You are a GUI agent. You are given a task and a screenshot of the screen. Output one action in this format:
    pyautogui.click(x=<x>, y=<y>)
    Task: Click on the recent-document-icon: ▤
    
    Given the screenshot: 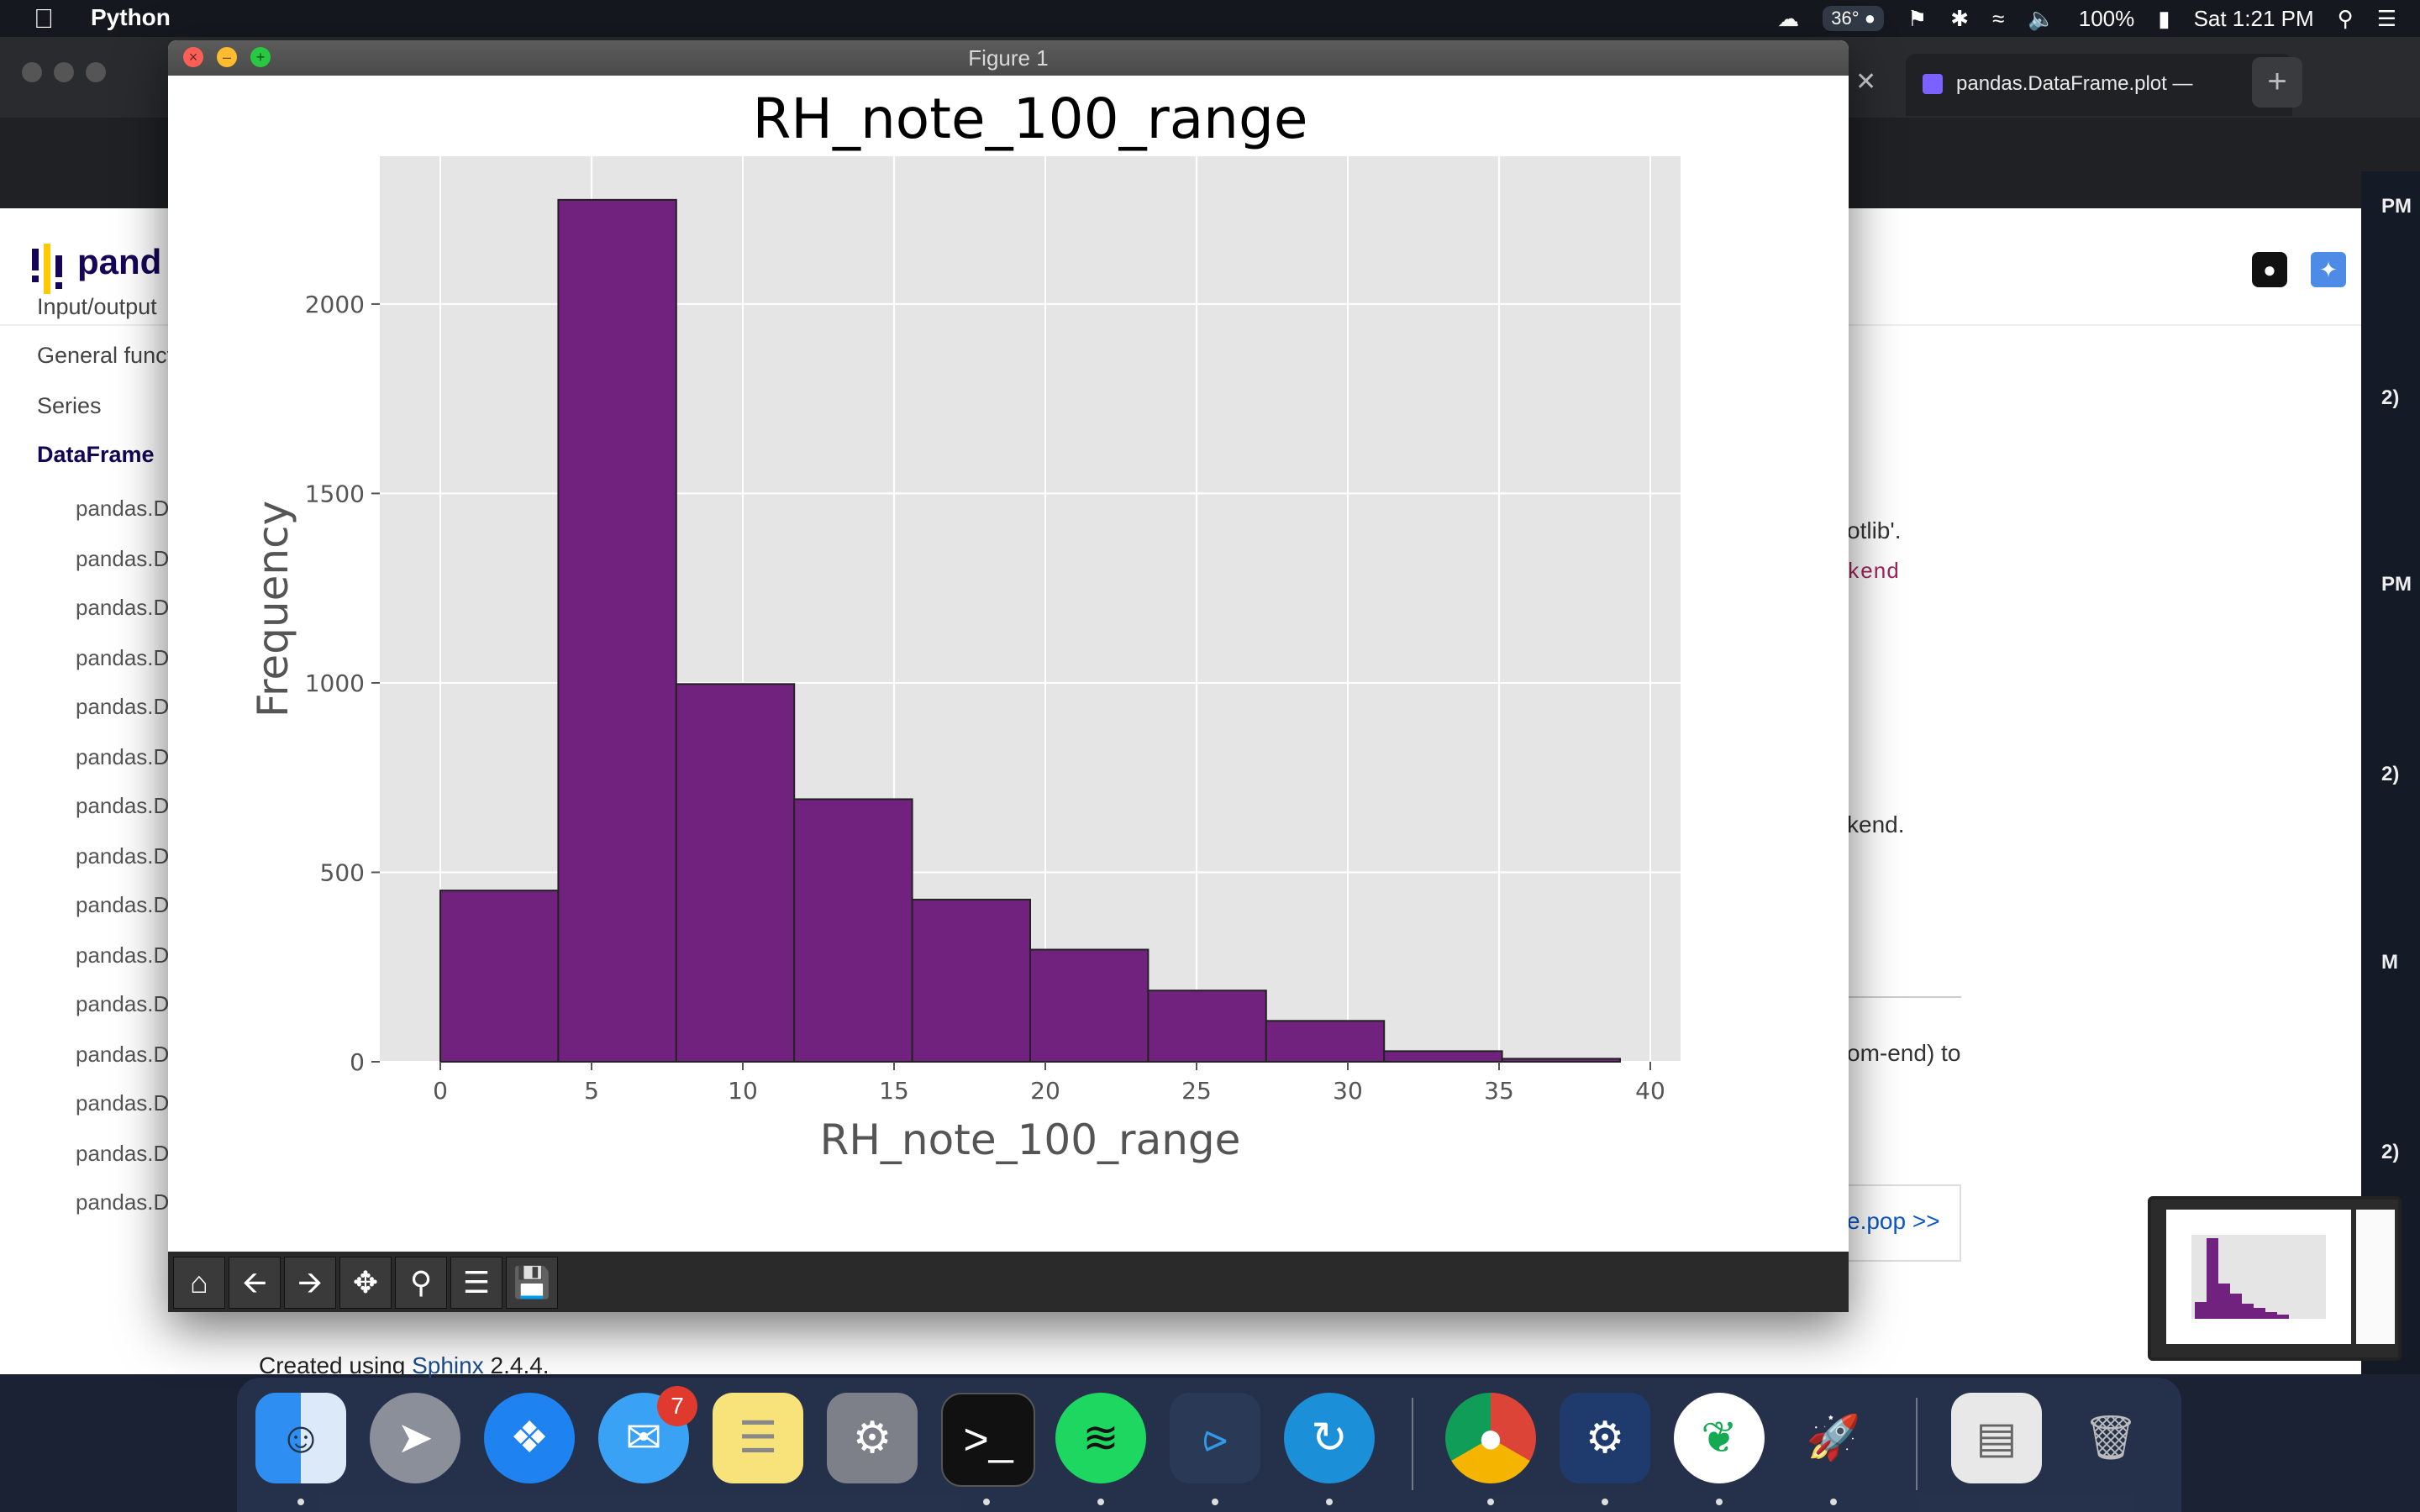 What is the action you would take?
    pyautogui.click(x=1996, y=1438)
    